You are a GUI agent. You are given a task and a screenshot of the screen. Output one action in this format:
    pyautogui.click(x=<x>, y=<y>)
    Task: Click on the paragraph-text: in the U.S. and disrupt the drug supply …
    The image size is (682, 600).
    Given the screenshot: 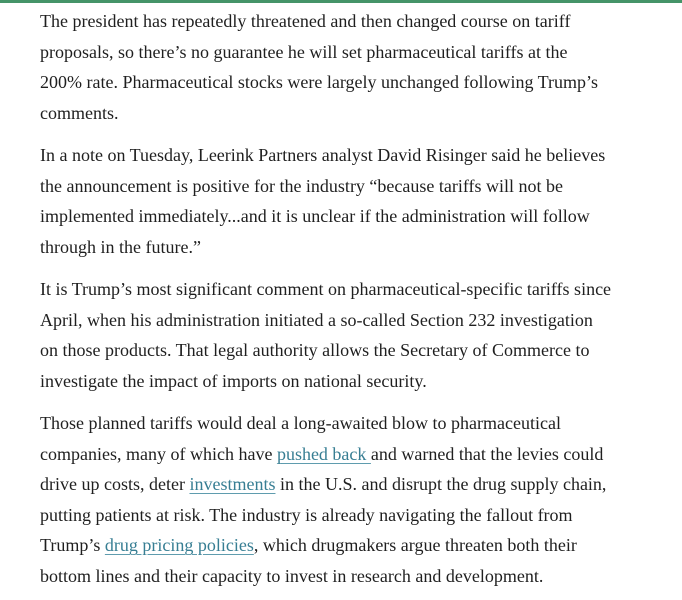 What is the action you would take?
    pyautogui.click(x=323, y=514)
    